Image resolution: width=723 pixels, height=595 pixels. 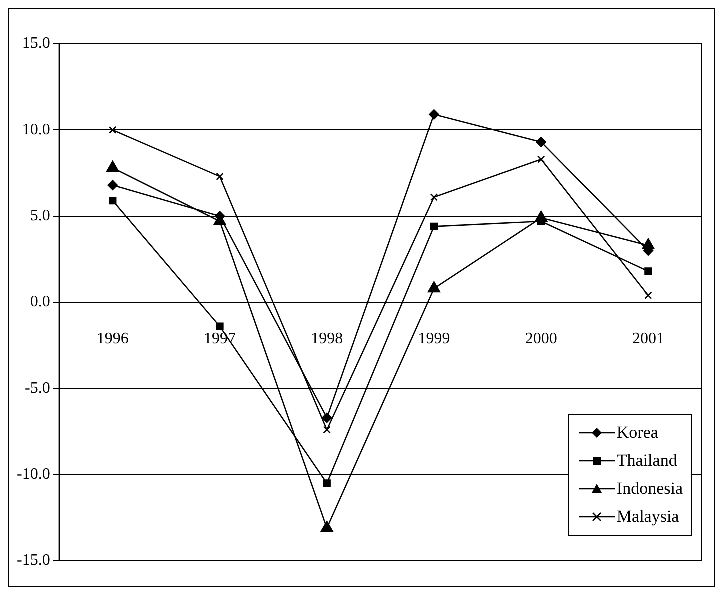 I want to click on legend-label: Thailand, so click(x=647, y=461).